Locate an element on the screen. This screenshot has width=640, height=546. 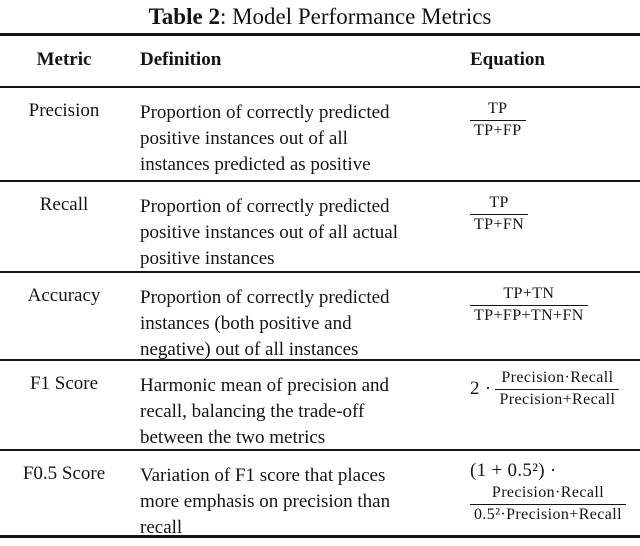
fraction: Precision·Recall Precision+Recall is located at coordinates (557, 389).